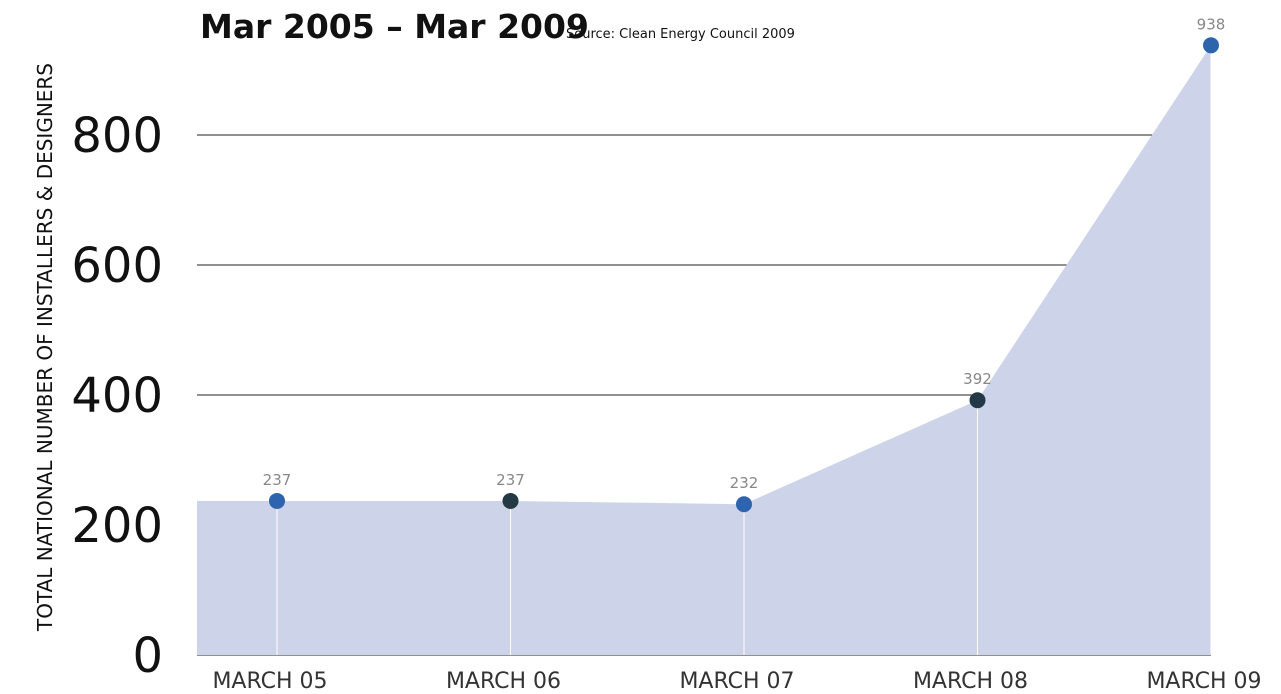 The width and height of the screenshot is (1281, 694). What do you see at coordinates (117, 266) in the screenshot?
I see `y-tick-label: 600` at bounding box center [117, 266].